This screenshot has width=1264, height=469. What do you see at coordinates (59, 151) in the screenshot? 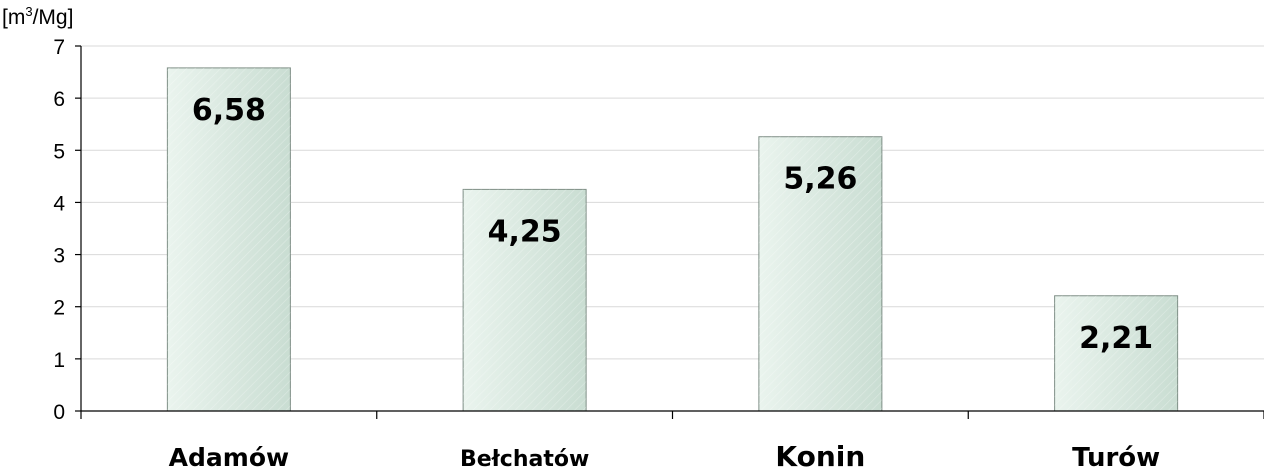
I see `y-tick-label: 5` at bounding box center [59, 151].